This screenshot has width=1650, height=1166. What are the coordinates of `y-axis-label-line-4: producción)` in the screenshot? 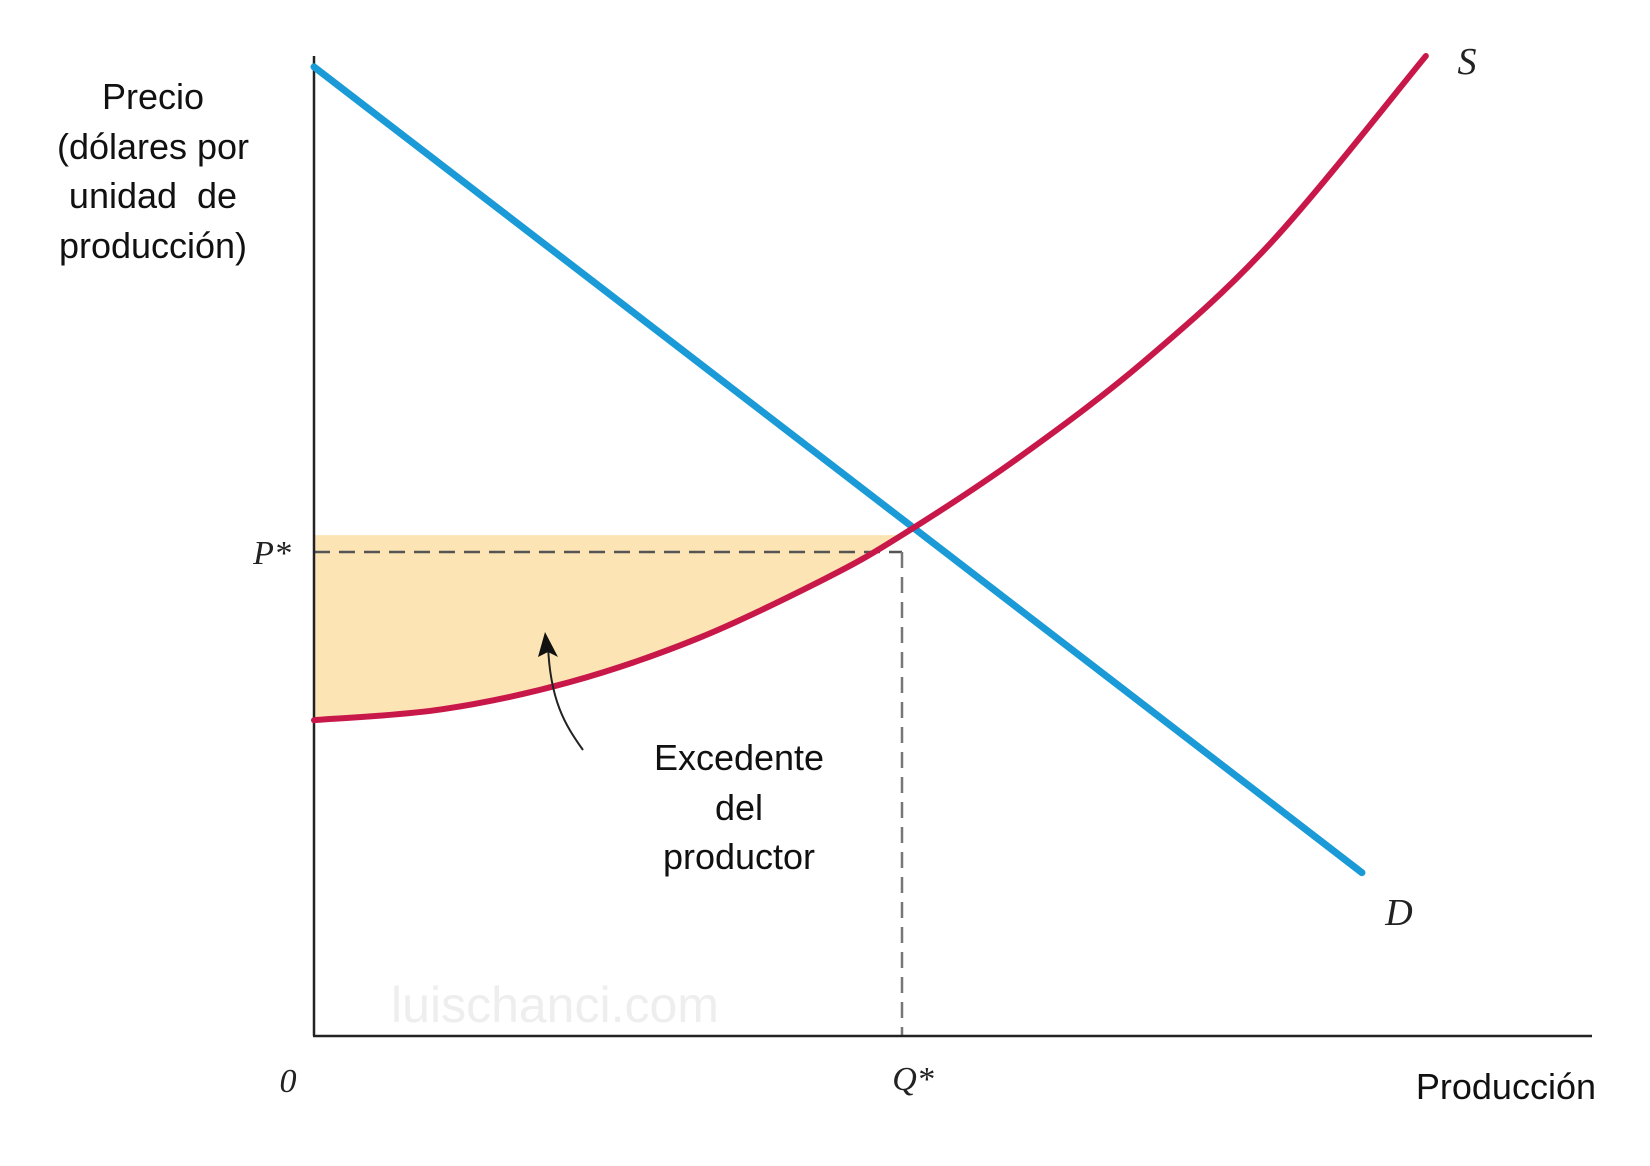 It's located at (153, 245).